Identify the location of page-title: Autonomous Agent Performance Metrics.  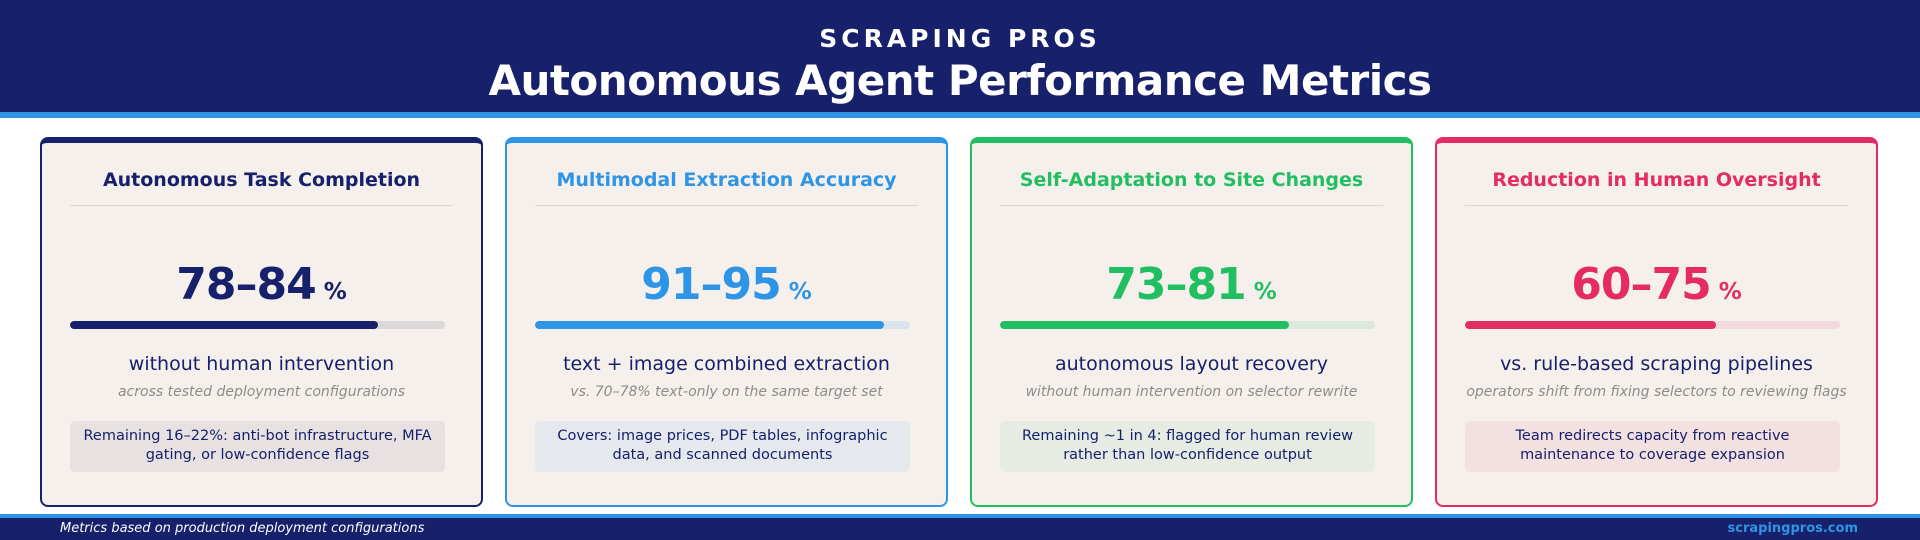
(960, 80).